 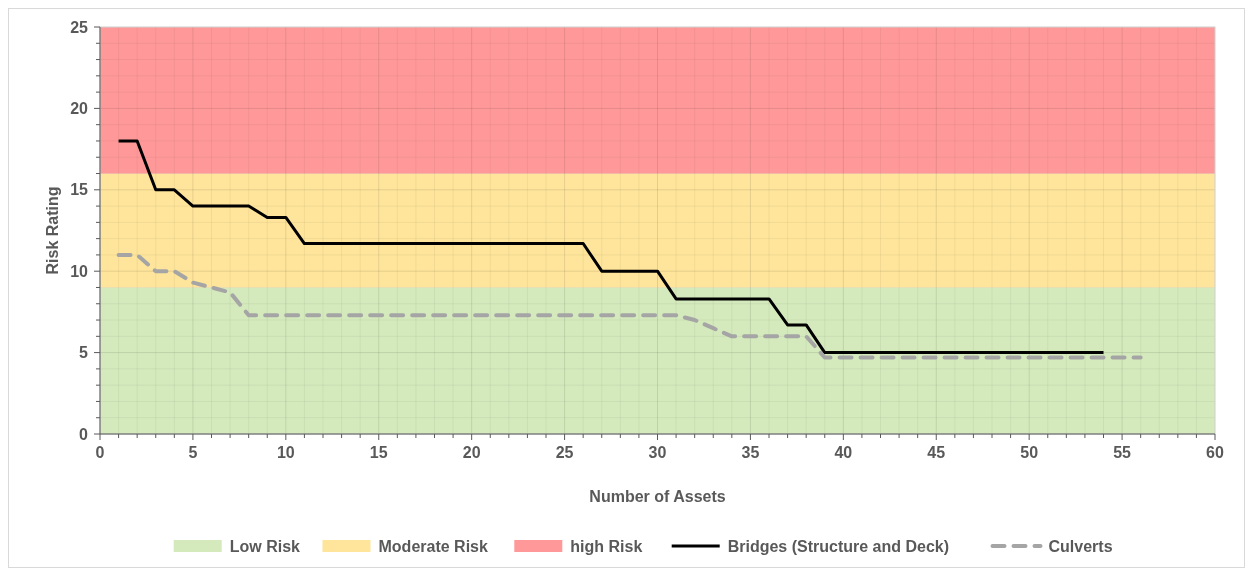 I want to click on x-axis-title: Number of Assets, so click(x=657, y=496).